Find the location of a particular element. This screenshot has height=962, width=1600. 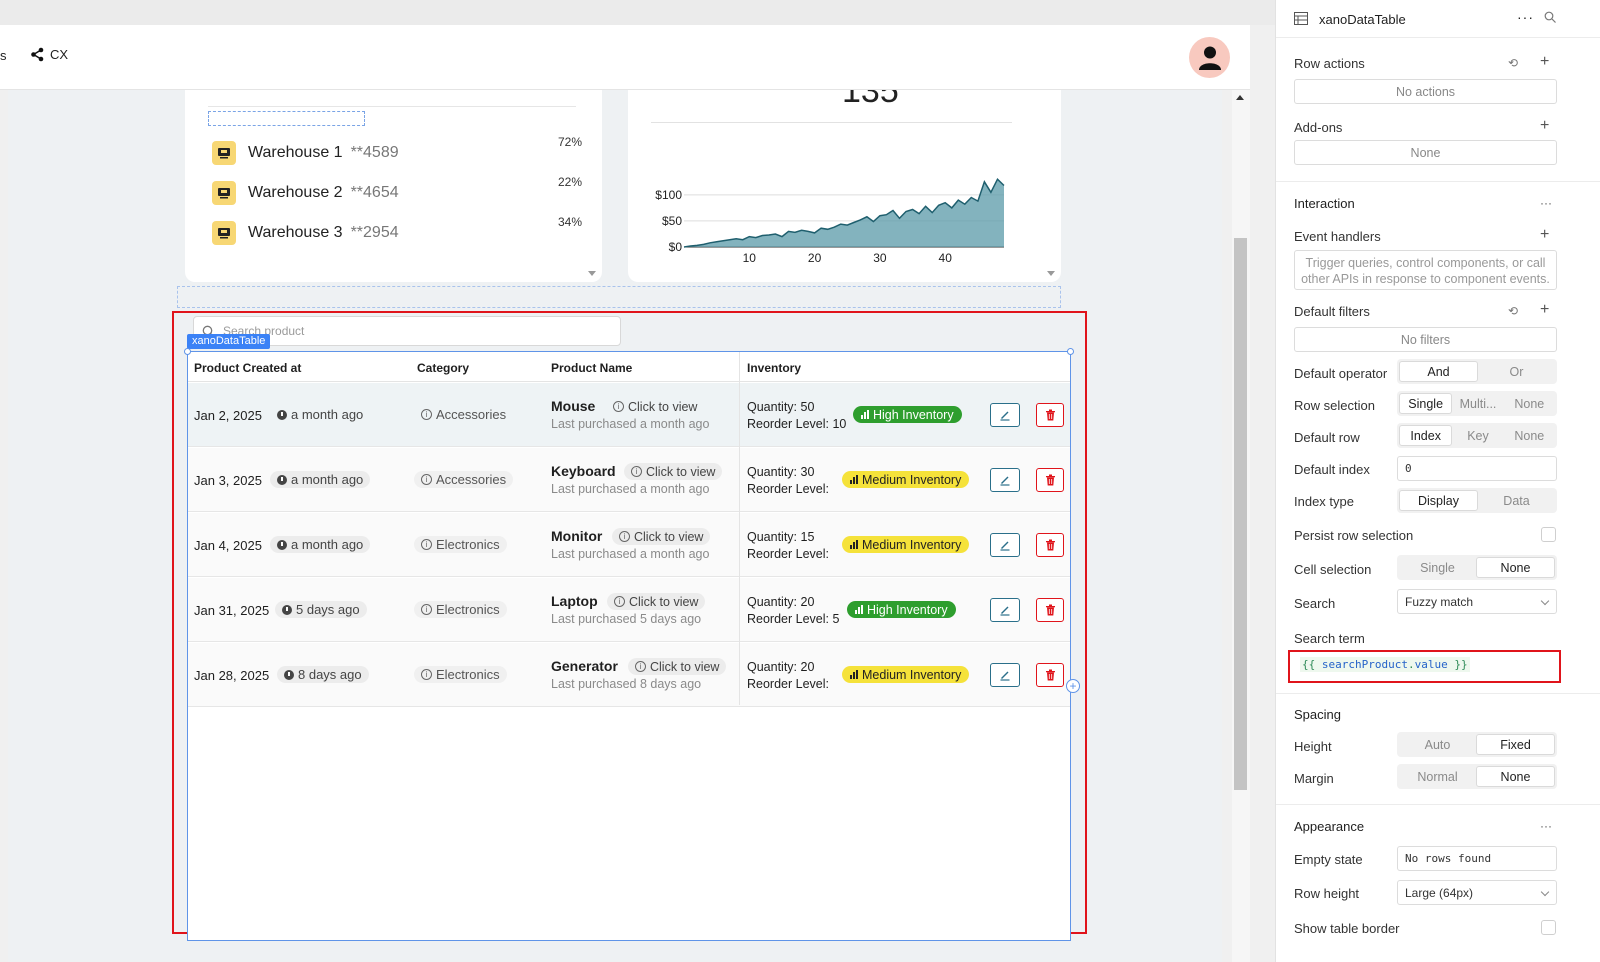

margin-label: Margin is located at coordinates (1314, 778).